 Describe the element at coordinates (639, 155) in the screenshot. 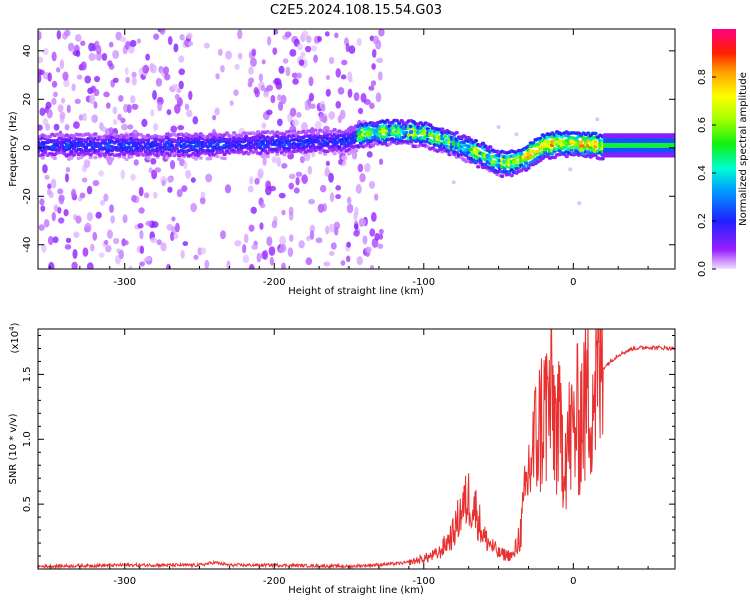

I see `spectrogram-tail-band` at that location.